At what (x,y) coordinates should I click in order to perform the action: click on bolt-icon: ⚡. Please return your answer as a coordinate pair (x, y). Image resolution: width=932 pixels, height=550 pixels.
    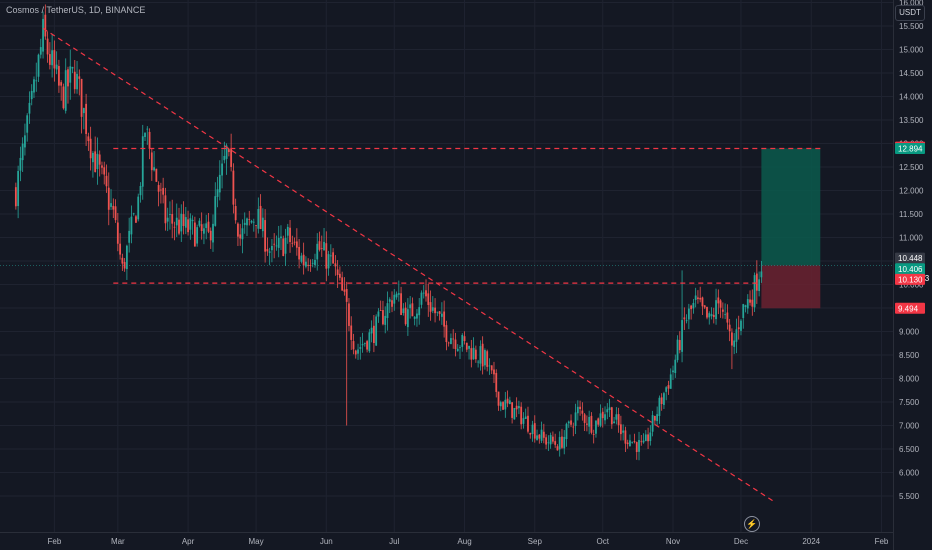
    Looking at the image, I should click on (752, 524).